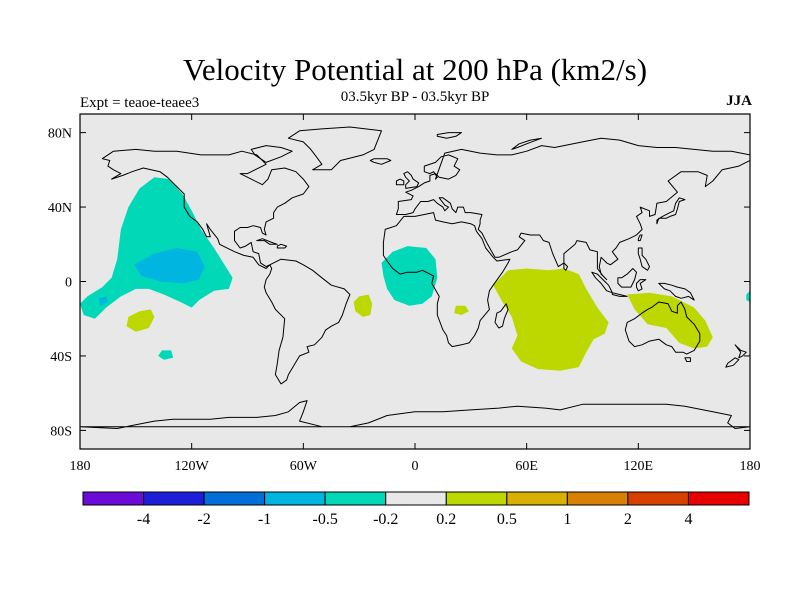 This screenshot has height=600, width=800. Describe the element at coordinates (140, 103) in the screenshot. I see `experiment-label: Expt = teaoe-teaee3` at that location.